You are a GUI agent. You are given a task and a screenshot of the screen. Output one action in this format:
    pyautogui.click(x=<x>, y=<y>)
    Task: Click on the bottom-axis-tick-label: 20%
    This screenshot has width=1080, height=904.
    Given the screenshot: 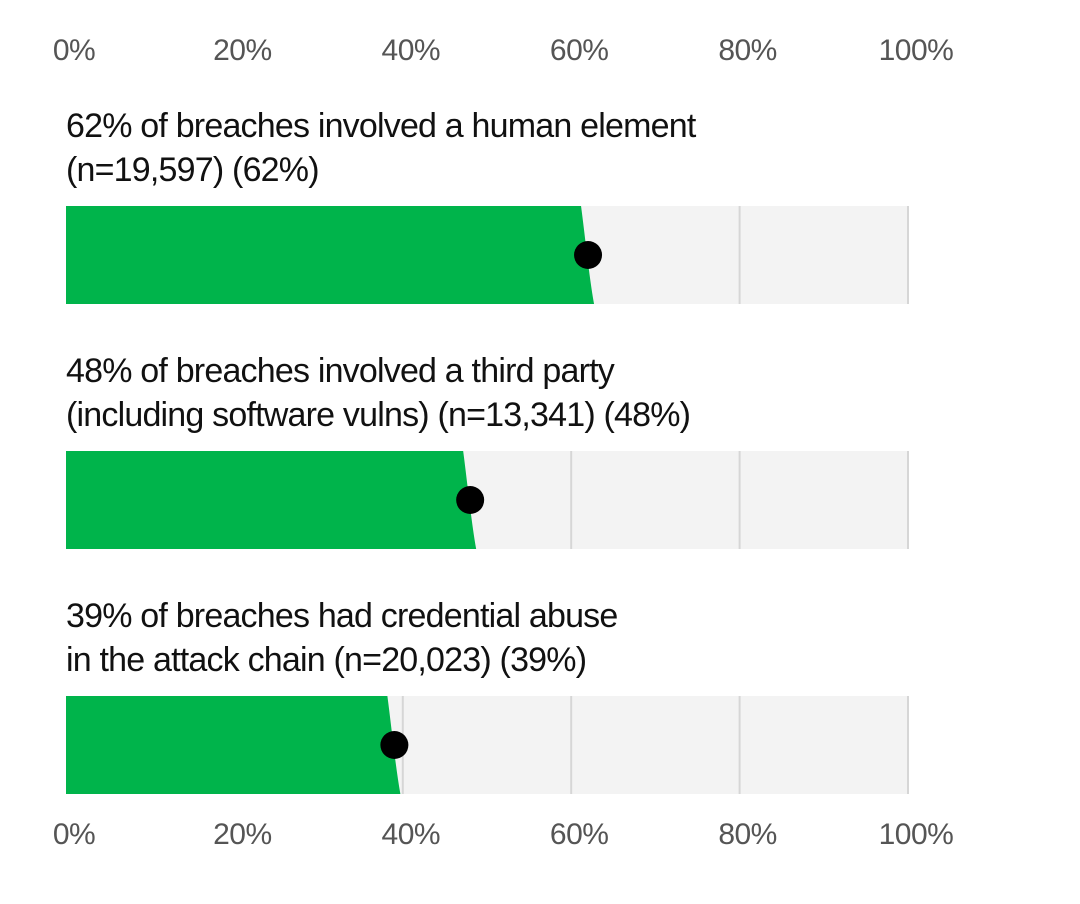 What is the action you would take?
    pyautogui.click(x=242, y=834)
    